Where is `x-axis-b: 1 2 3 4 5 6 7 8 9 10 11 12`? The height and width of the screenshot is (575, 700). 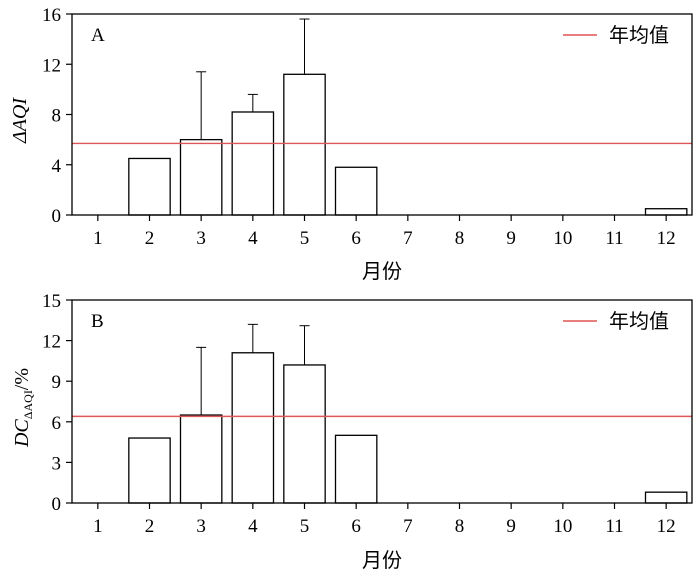 x-axis-b: 1 2 3 4 5 6 7 8 9 10 11 12 is located at coordinates (384, 520).